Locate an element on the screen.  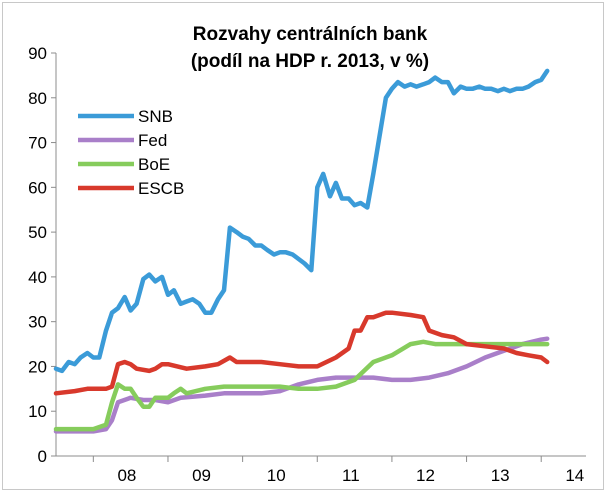
y-tick-label: 90 is located at coordinates (37, 53).